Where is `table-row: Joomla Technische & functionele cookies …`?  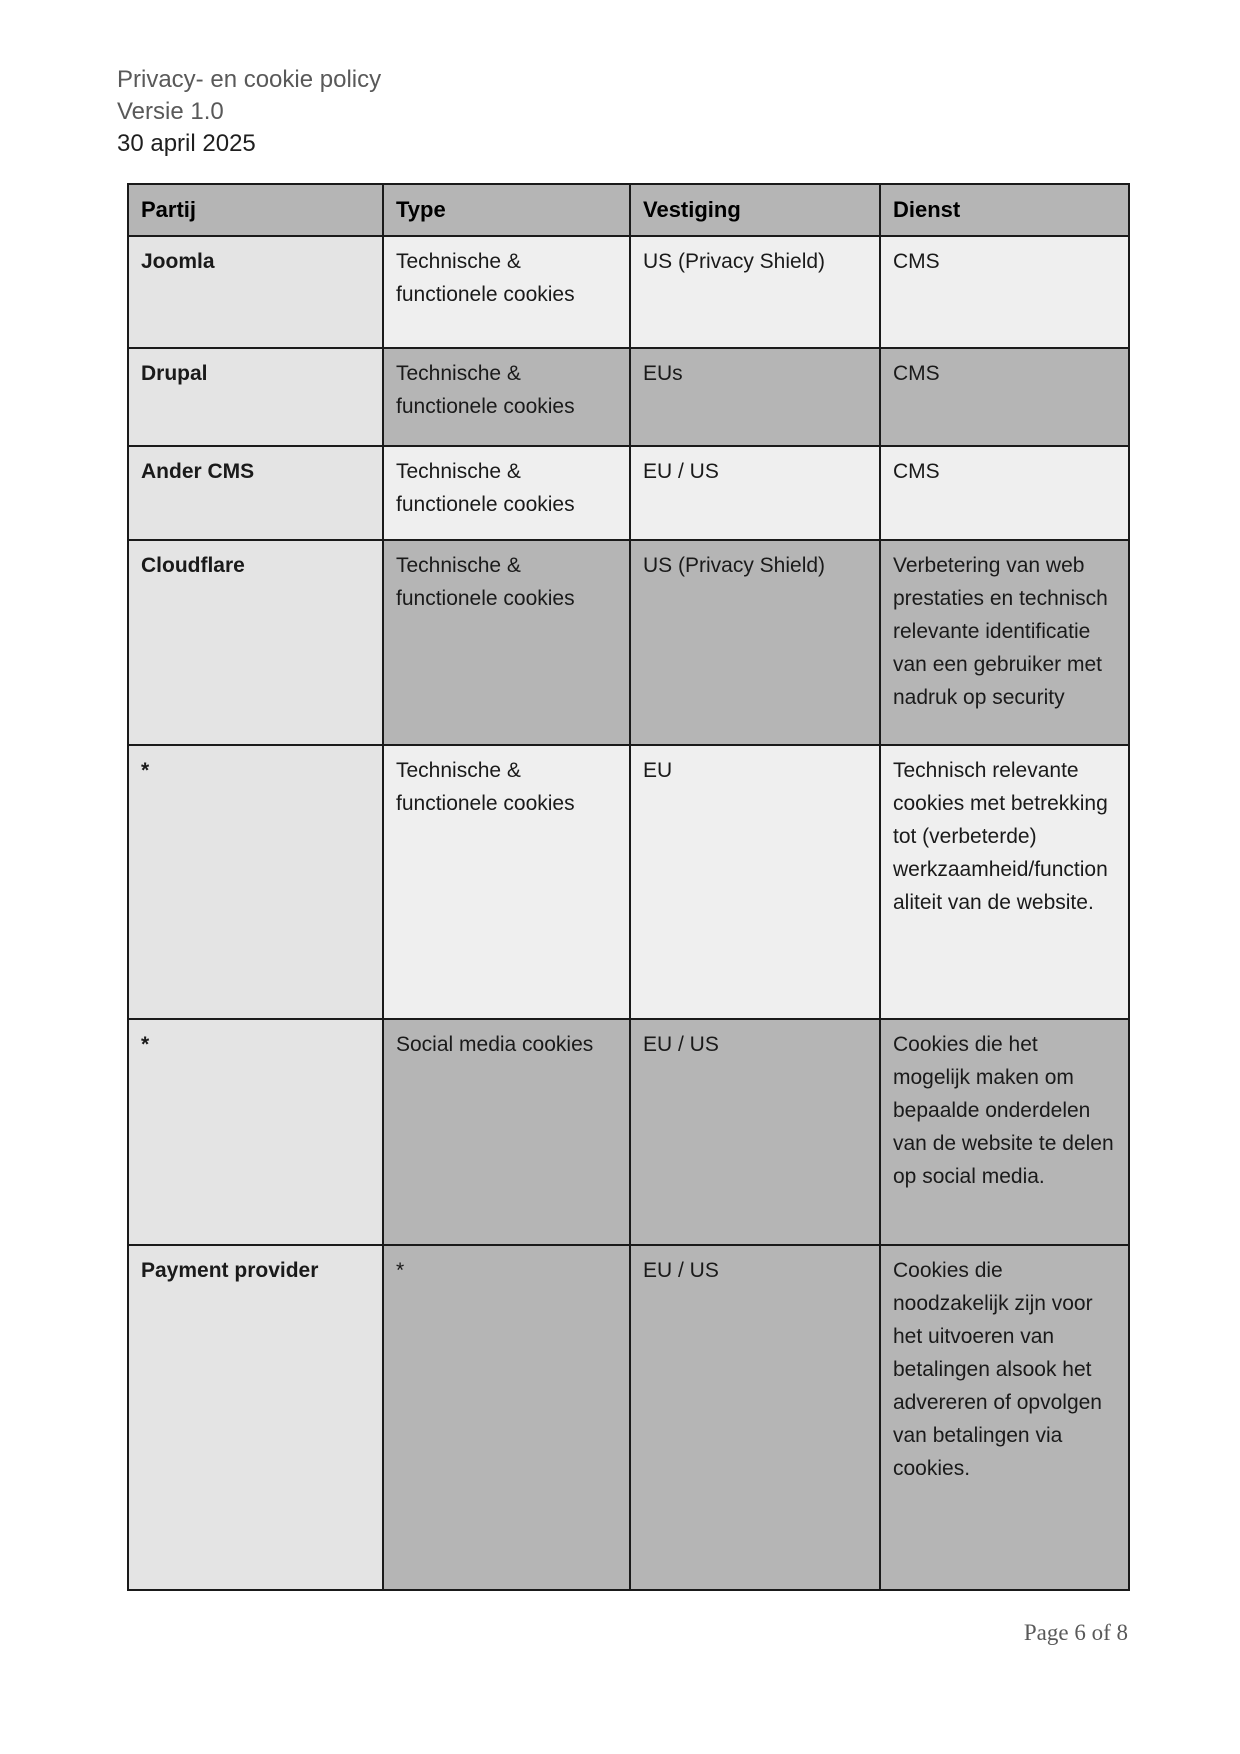 table-row: Joomla Technische & functionele cookies … is located at coordinates (628, 292).